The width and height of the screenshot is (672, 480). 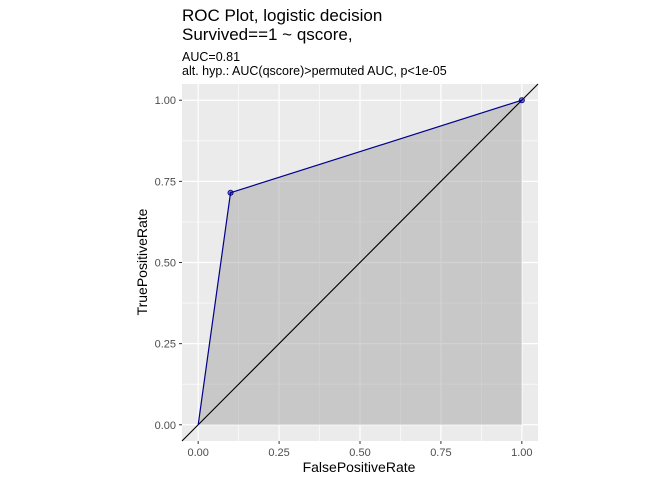 I want to click on x-tick-label: 1.00, so click(x=521, y=453).